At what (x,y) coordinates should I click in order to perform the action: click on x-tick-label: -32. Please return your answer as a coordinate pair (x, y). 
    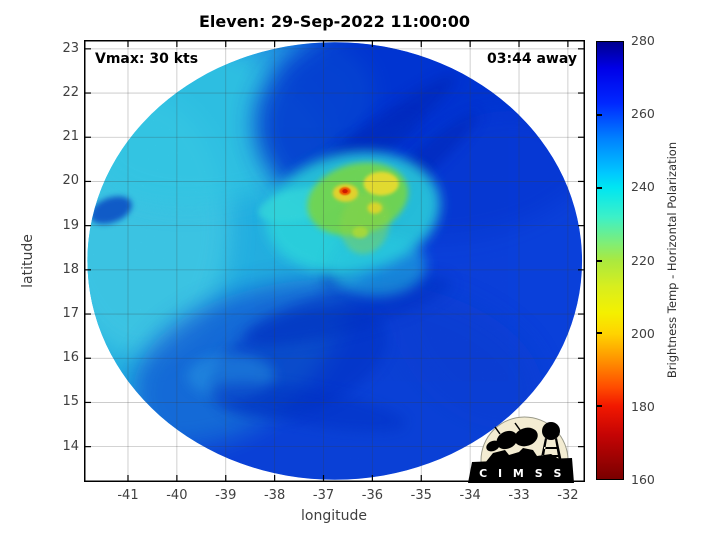
    Looking at the image, I should click on (568, 495).